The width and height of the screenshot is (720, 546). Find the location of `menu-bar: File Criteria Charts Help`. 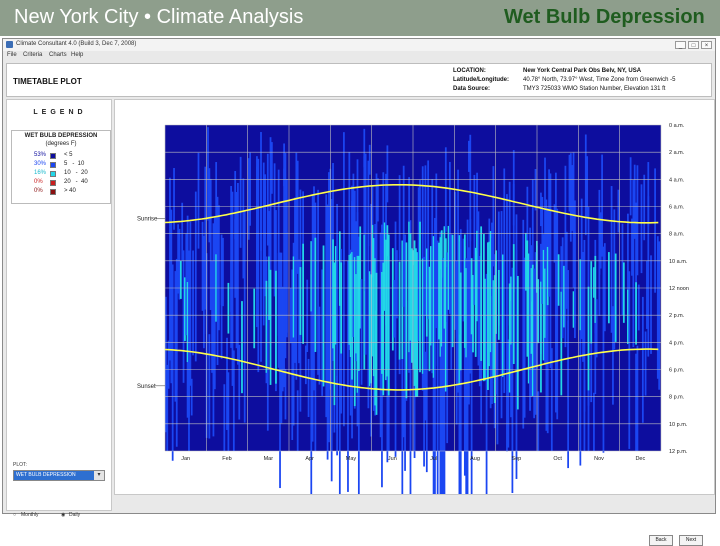

menu-bar: File Criteria Charts Help is located at coordinates (359, 56).